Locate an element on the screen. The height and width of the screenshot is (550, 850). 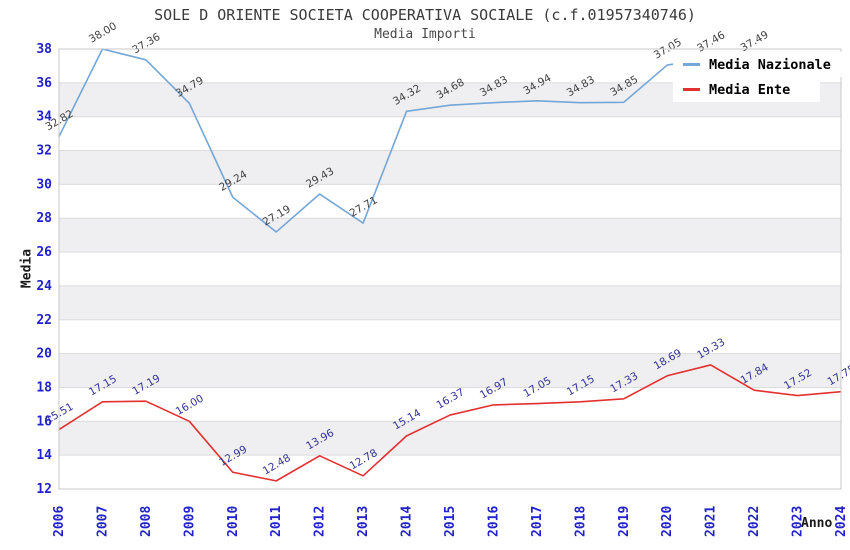
y-tick-label: 30 is located at coordinates (44, 184).